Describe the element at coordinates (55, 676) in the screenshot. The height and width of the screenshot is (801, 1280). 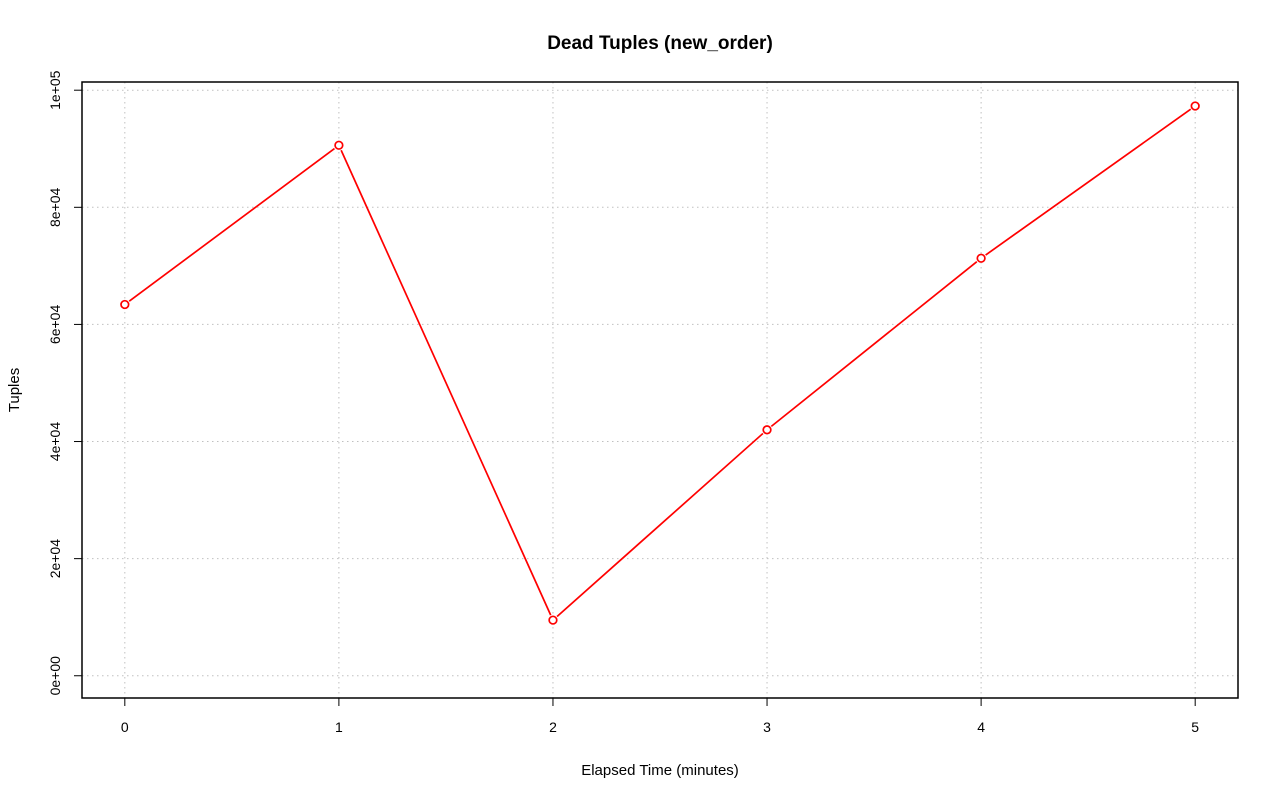
I see `y-tick-label: 0e+00` at that location.